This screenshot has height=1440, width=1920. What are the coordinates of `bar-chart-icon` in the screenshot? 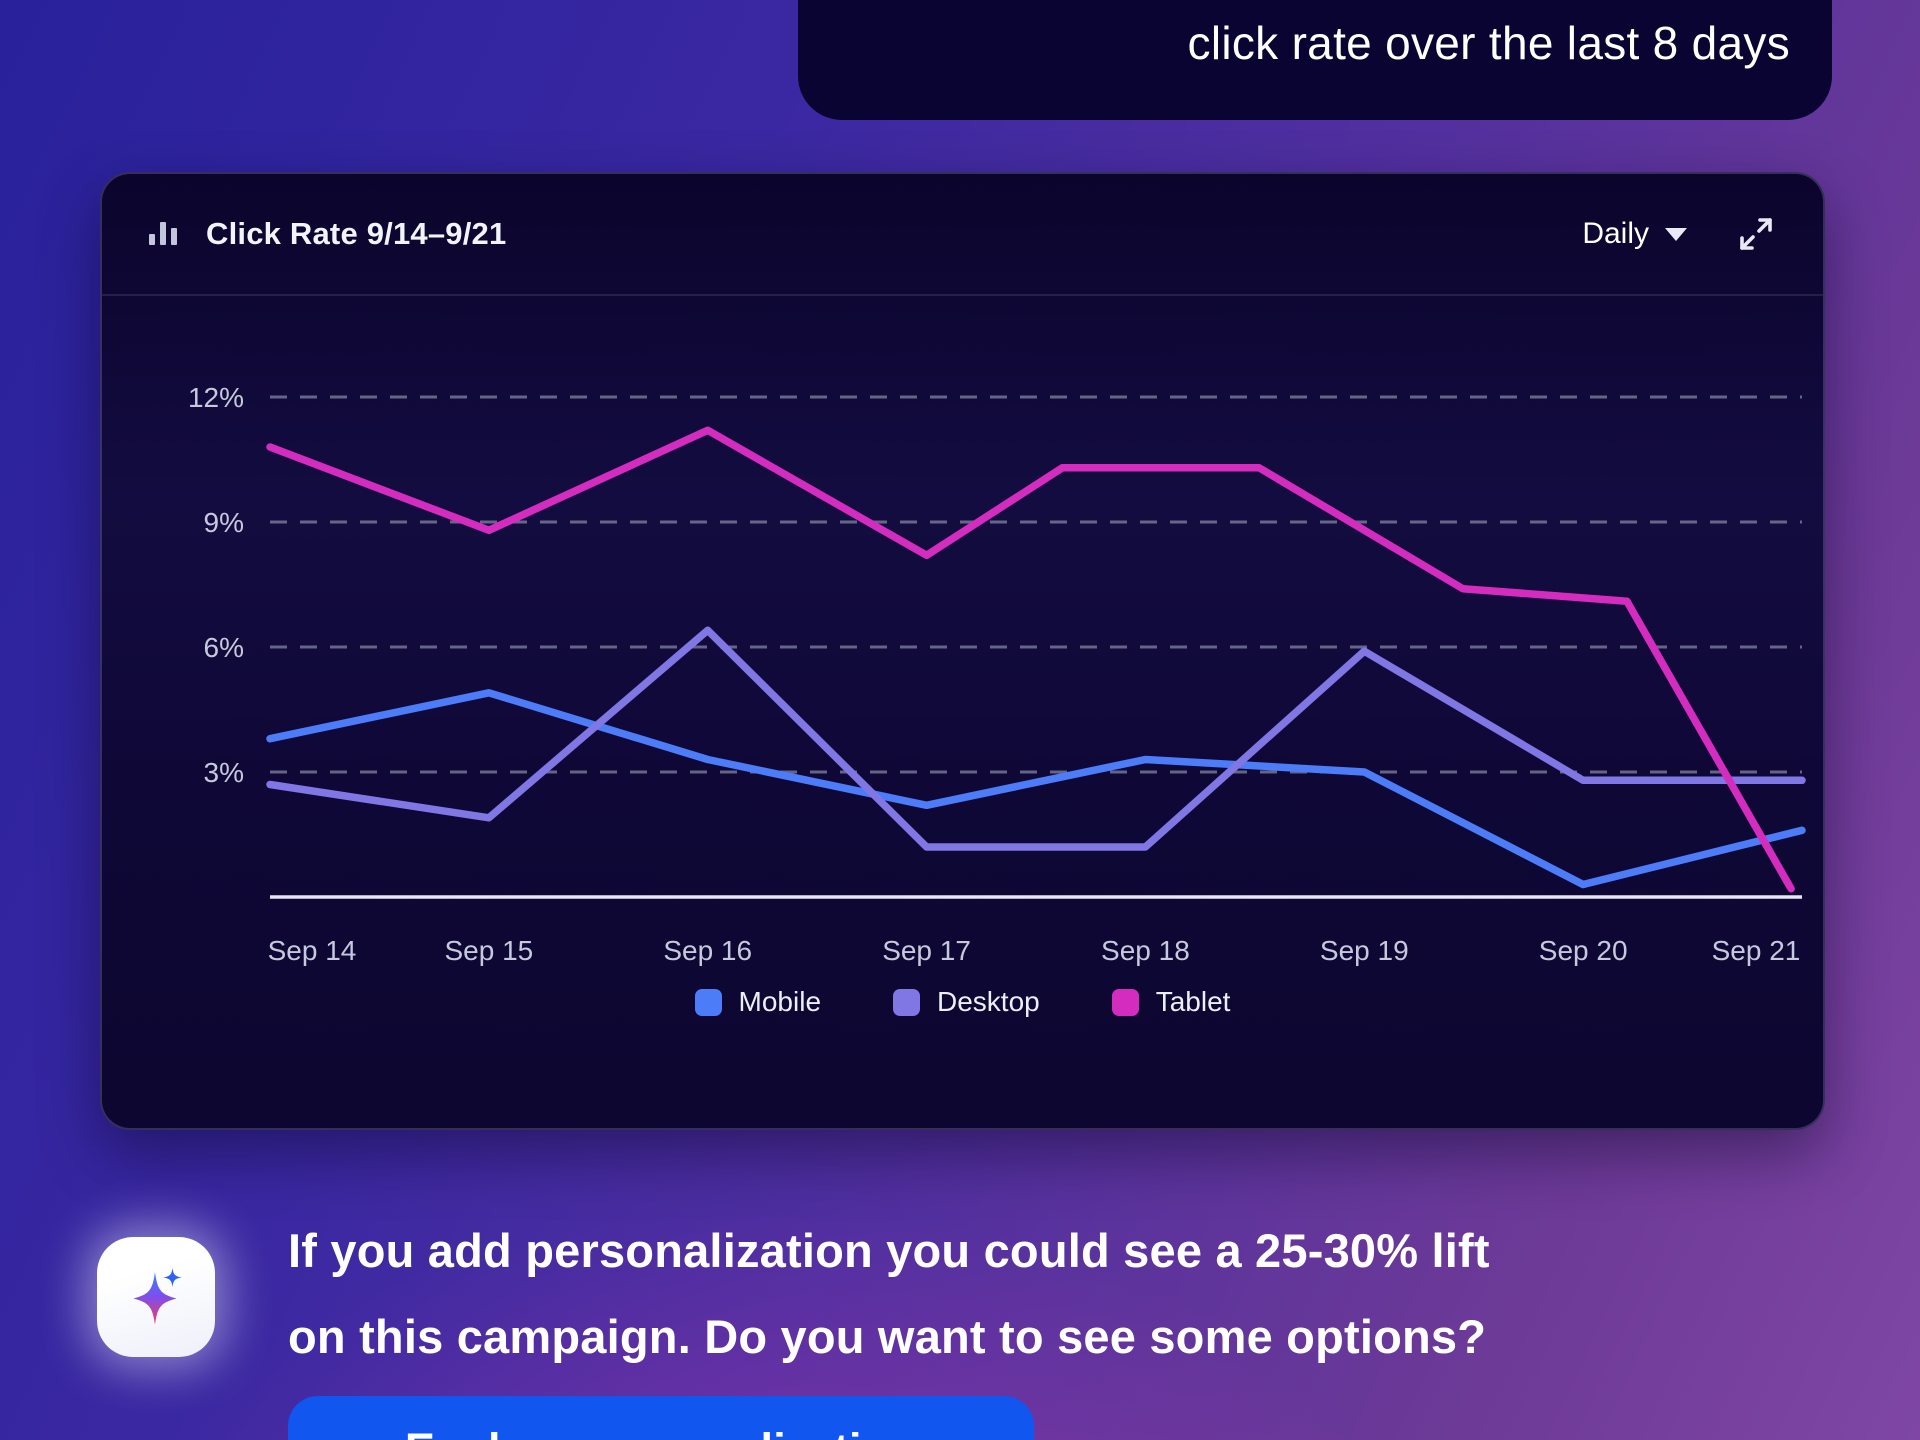 It's located at (163, 234).